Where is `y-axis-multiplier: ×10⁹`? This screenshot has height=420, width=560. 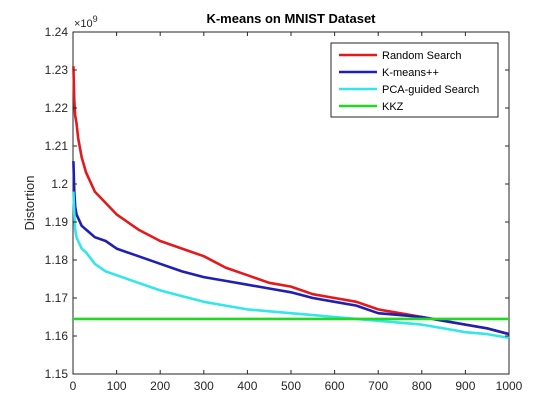
y-axis-multiplier: ×10⁹ is located at coordinates (86, 22).